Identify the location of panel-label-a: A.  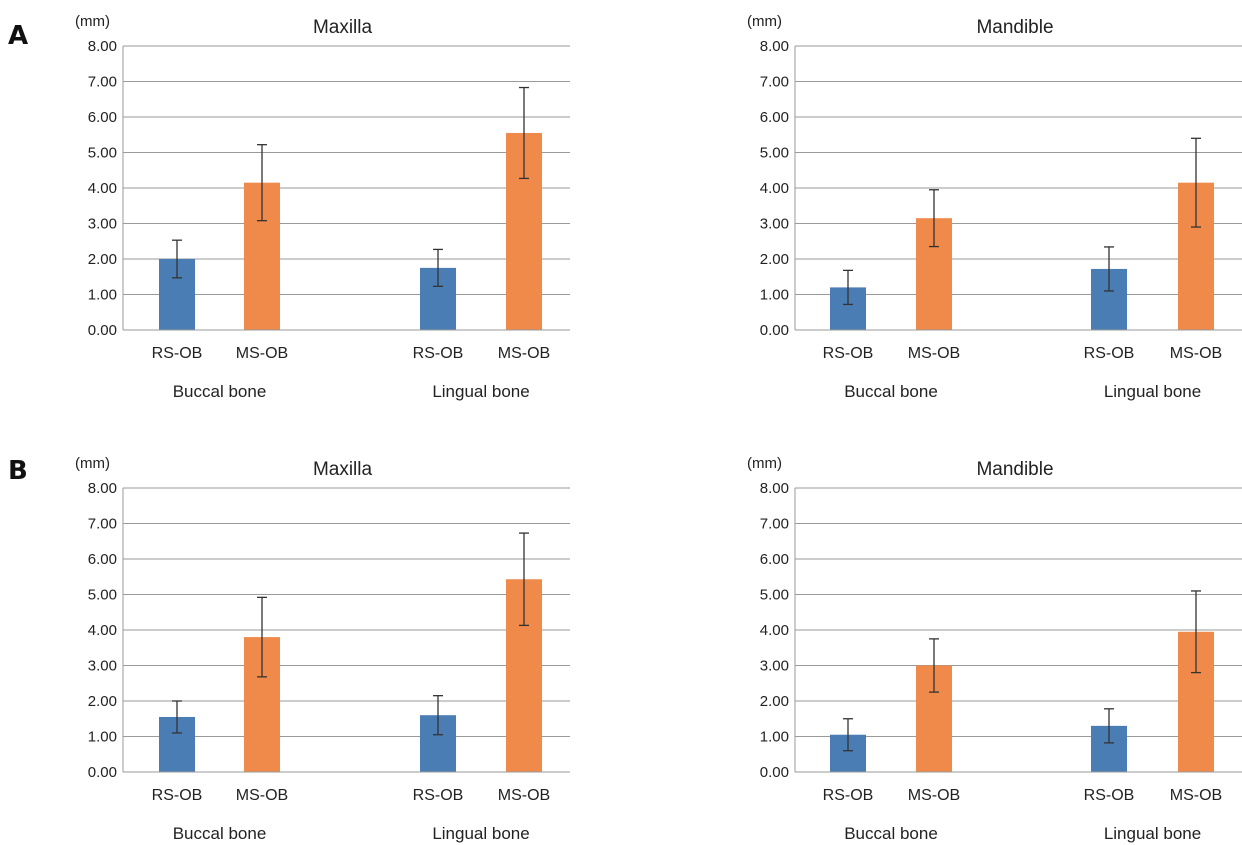
(18, 36).